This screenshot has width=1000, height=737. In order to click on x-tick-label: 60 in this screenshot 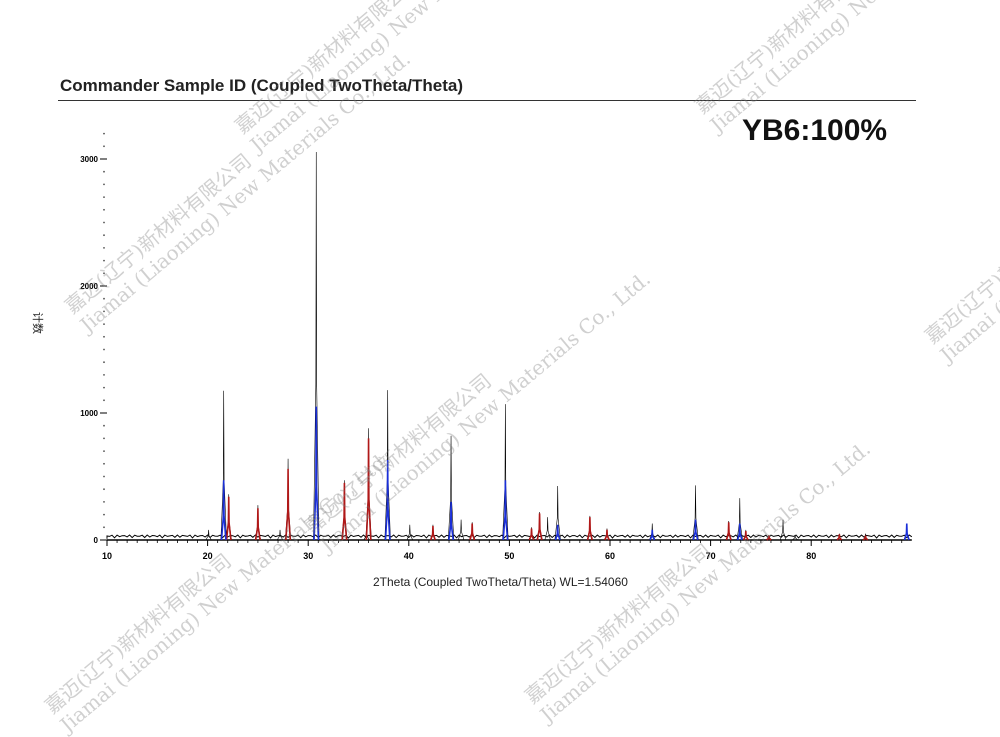, I will do `click(610, 556)`.